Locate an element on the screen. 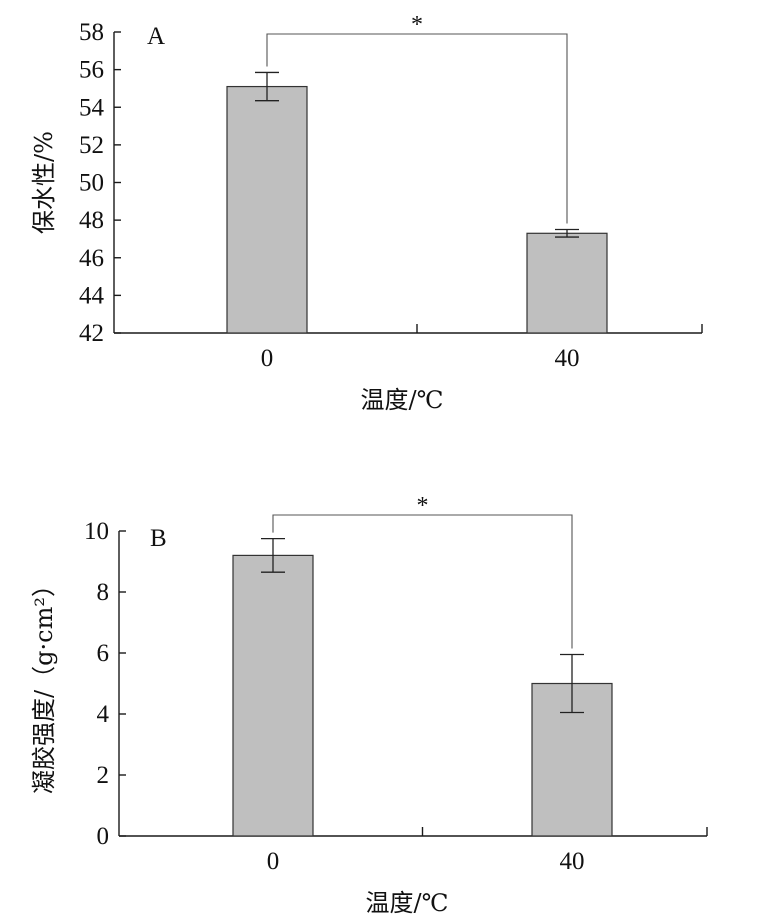  y-axis-title: 保水性/% is located at coordinates (44, 182).